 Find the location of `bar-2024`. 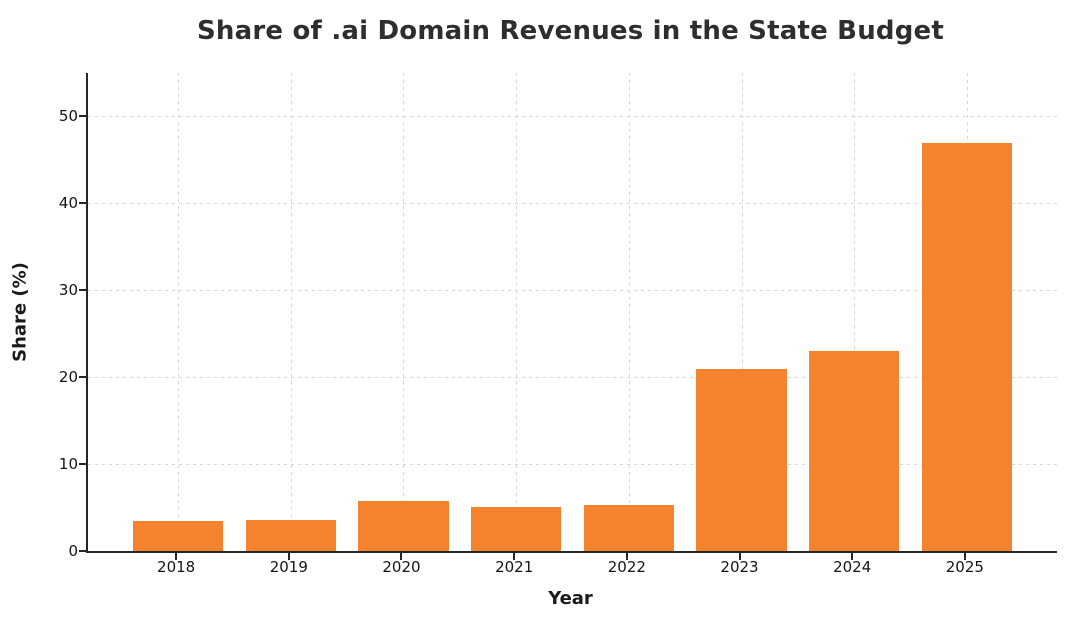

bar-2024 is located at coordinates (854, 451).